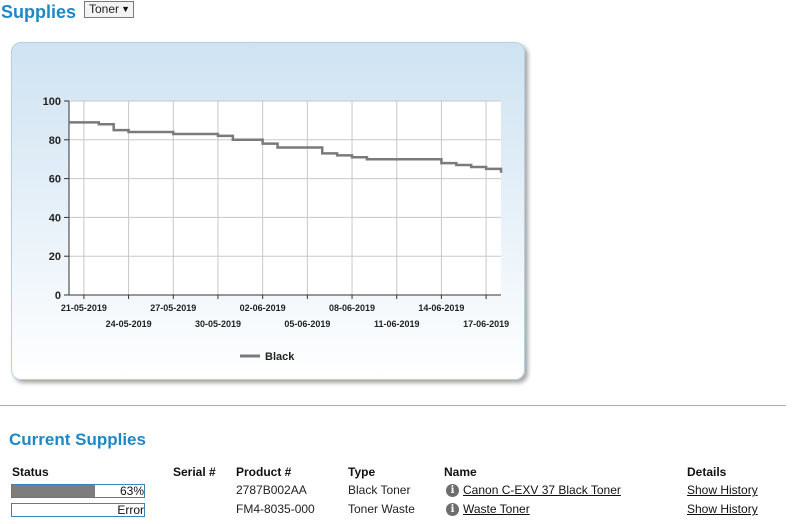 The height and width of the screenshot is (524, 800). Describe the element at coordinates (130, 510) in the screenshot. I see `status-value: Error` at that location.